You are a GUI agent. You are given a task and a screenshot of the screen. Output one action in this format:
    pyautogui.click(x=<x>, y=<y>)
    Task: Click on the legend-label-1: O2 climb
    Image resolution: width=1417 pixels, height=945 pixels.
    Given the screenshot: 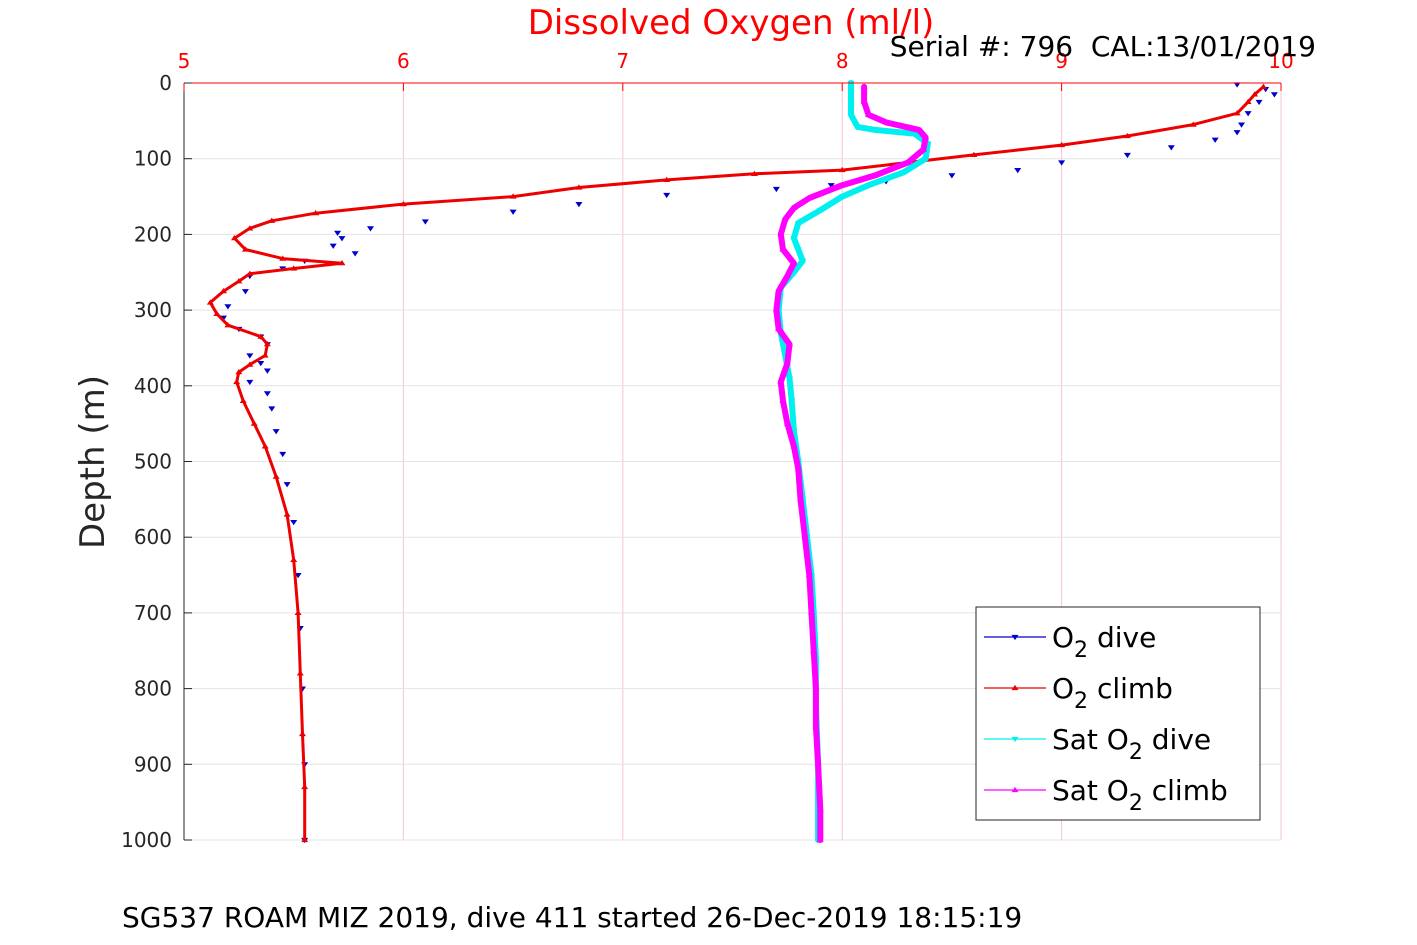 What is the action you would take?
    pyautogui.click(x=1112, y=693)
    